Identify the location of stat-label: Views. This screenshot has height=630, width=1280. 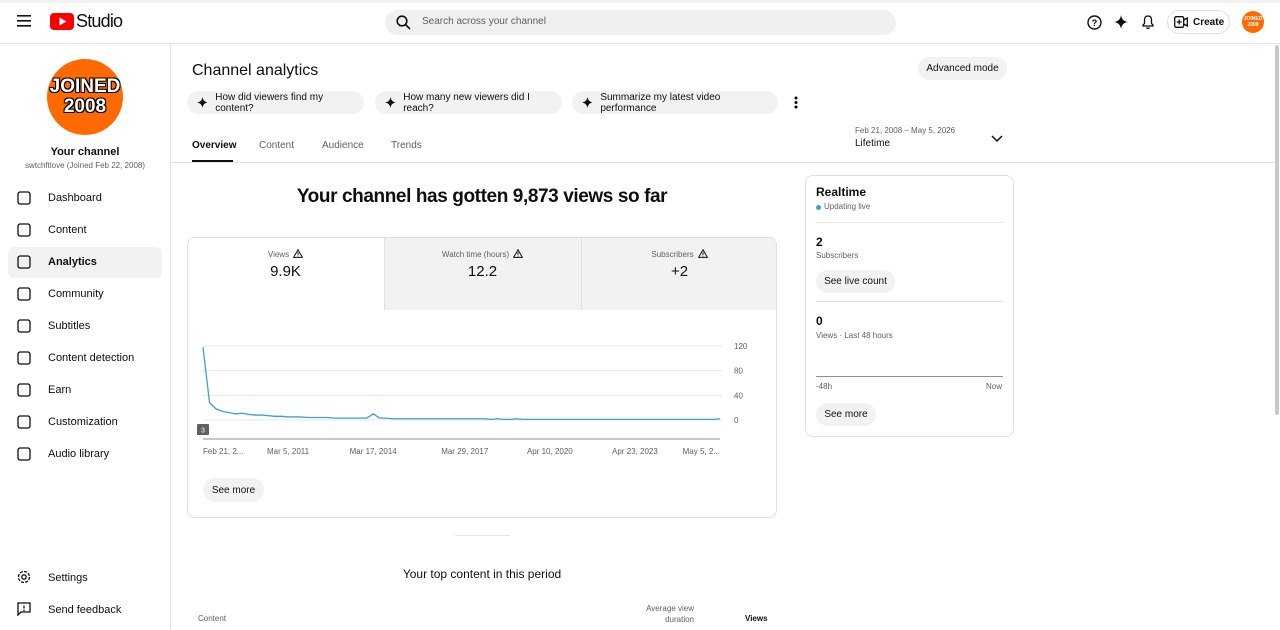
(285, 253).